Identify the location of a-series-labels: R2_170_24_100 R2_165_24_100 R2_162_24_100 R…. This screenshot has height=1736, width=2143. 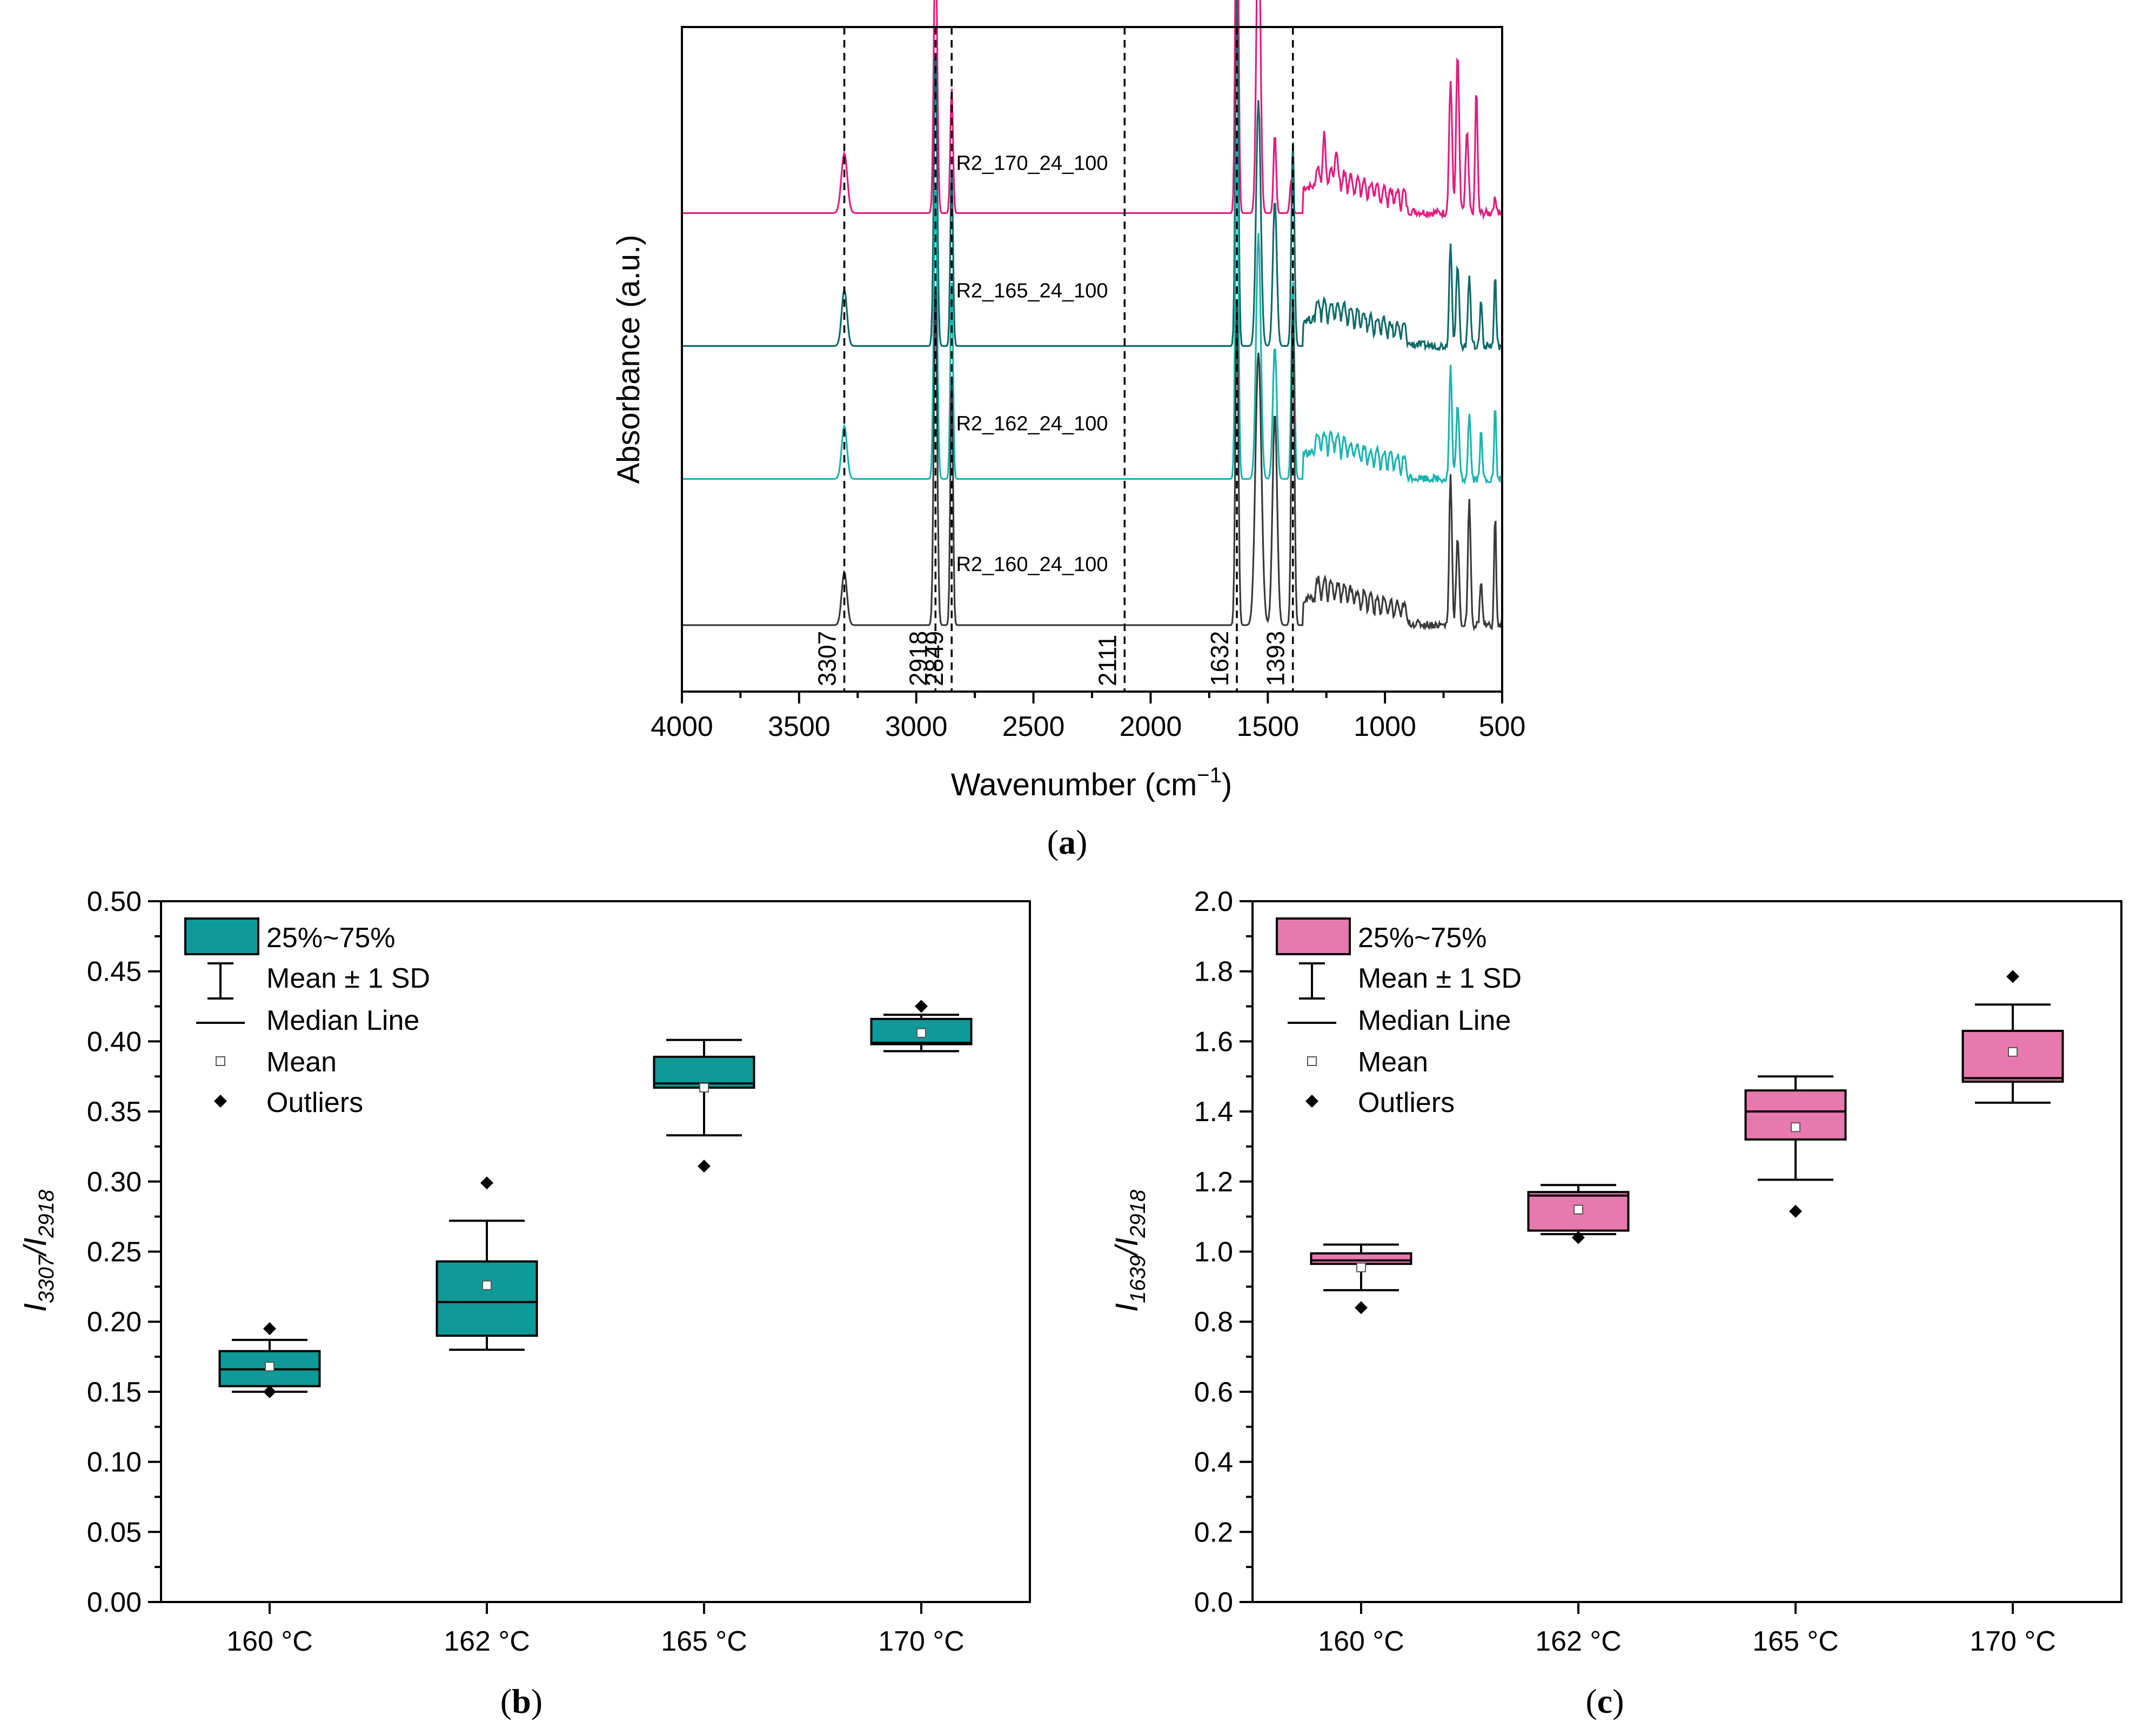
(1032, 364).